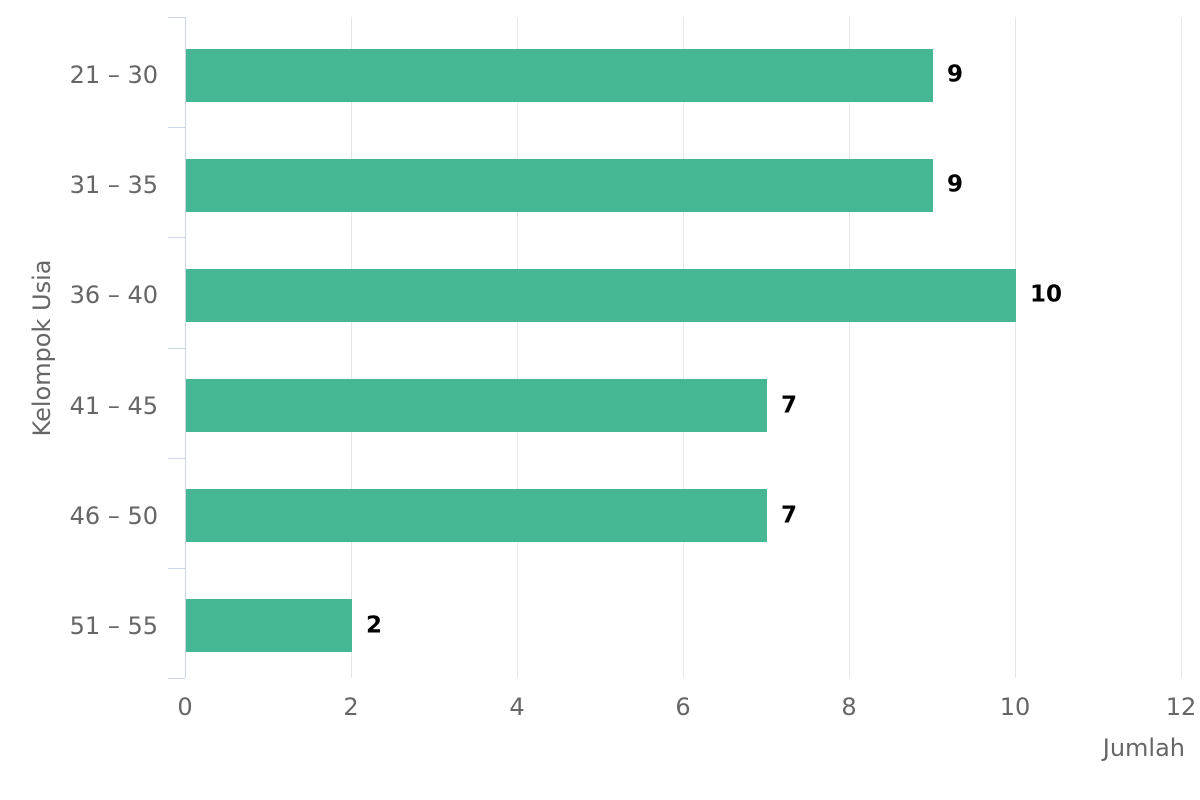  Describe the element at coordinates (185, 347) in the screenshot. I see `y-axis-line` at that location.